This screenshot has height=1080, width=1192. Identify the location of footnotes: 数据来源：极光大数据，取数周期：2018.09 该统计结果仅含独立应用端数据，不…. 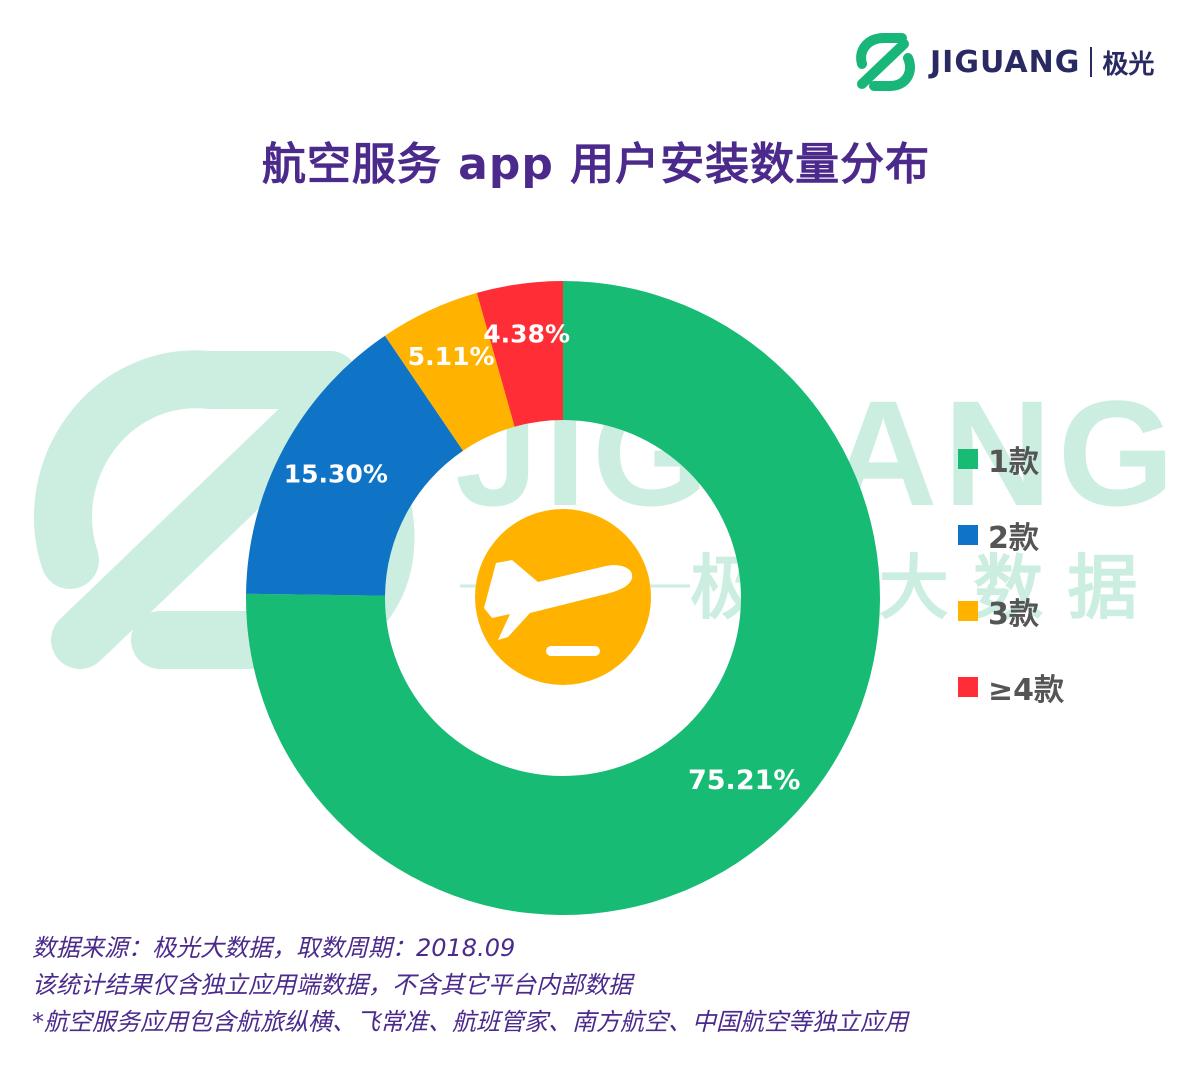
(602, 985).